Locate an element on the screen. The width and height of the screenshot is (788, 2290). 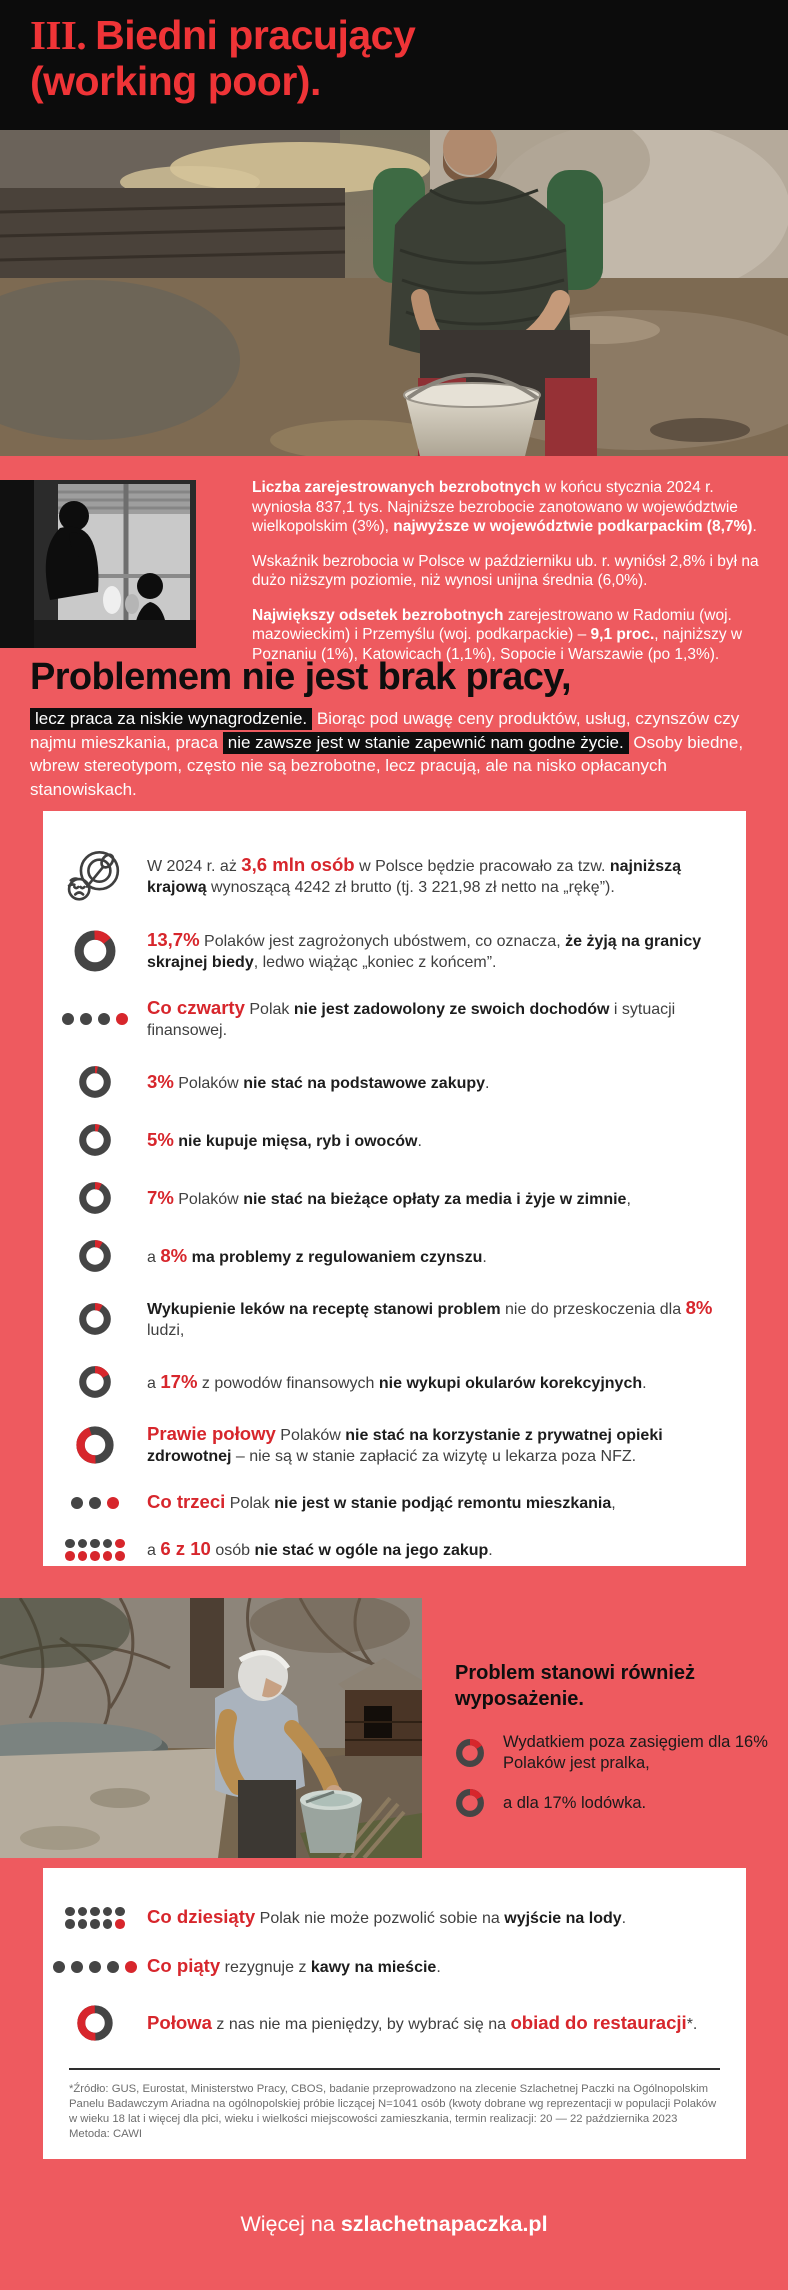
page-title: III. Biedni pracujący (working poor). is located at coordinates (223, 58).